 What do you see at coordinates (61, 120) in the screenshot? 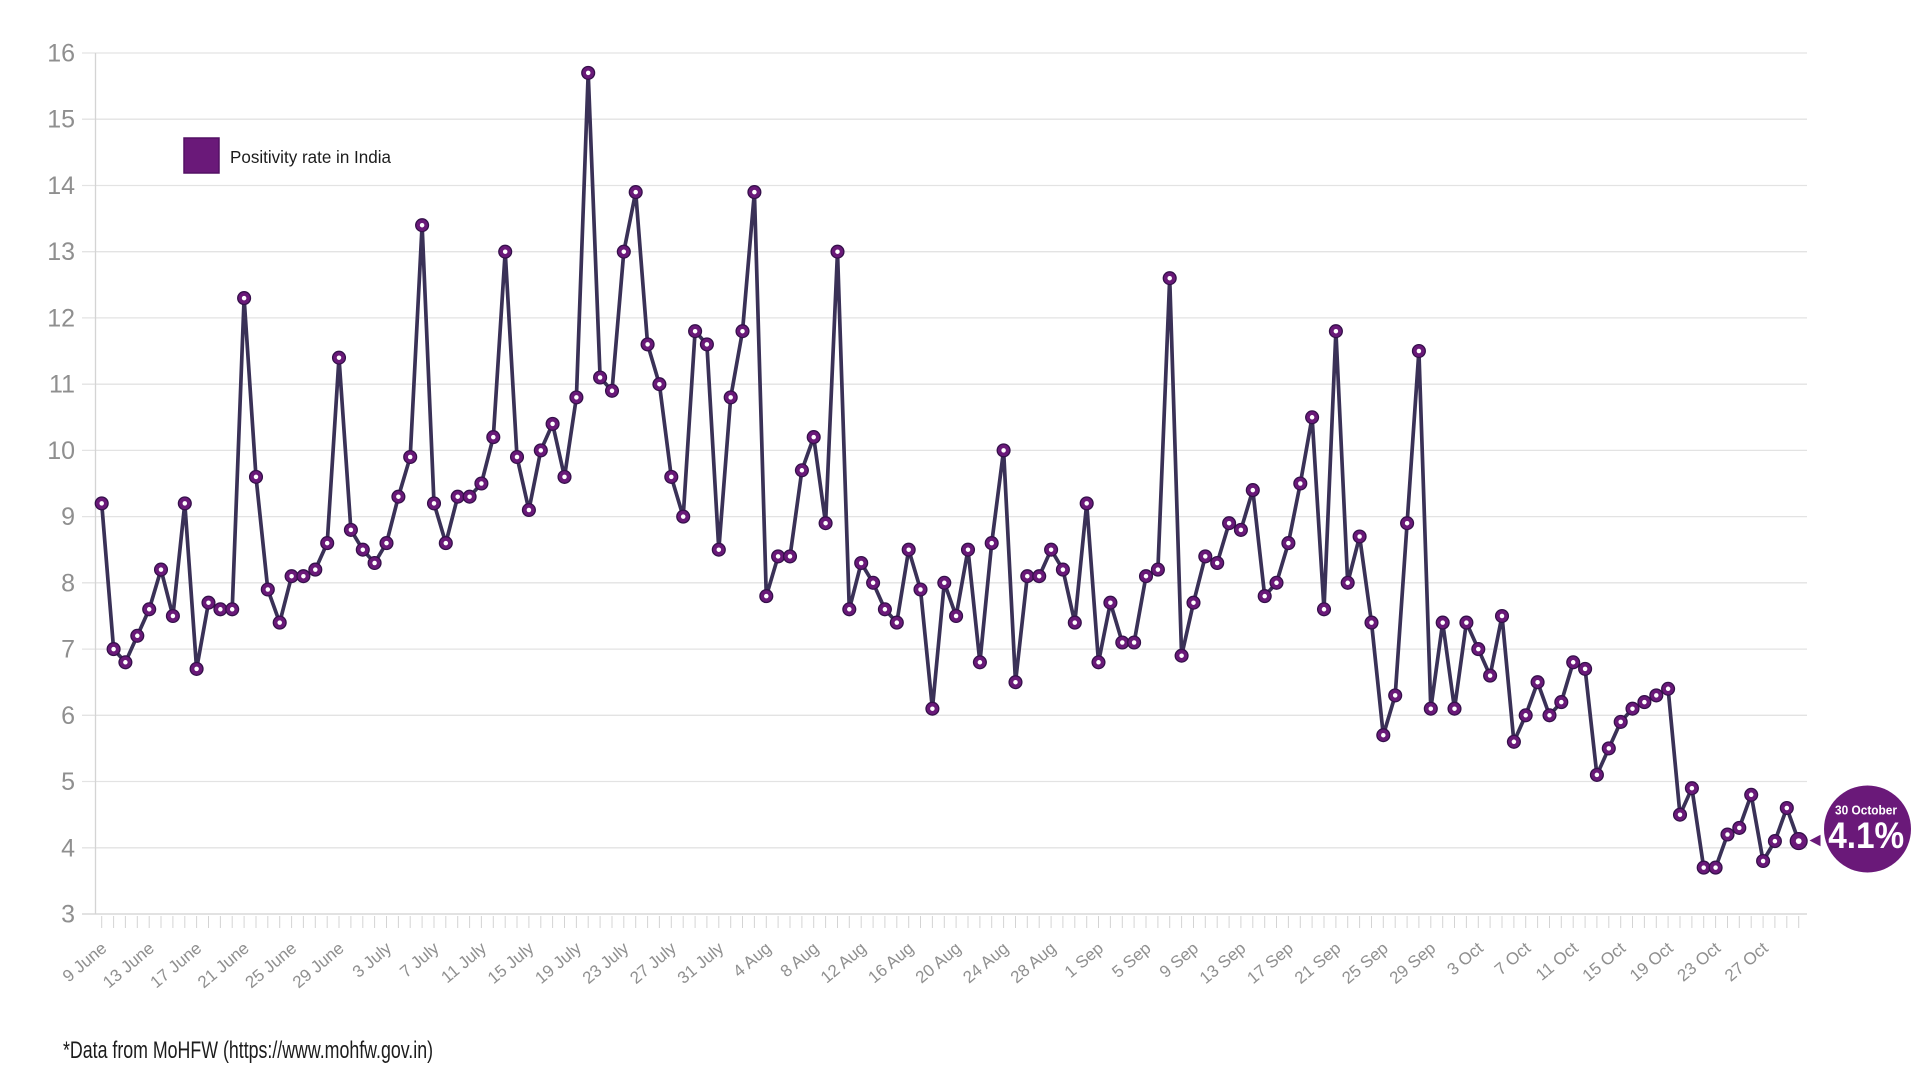
I see `svg-text: 15` at bounding box center [61, 120].